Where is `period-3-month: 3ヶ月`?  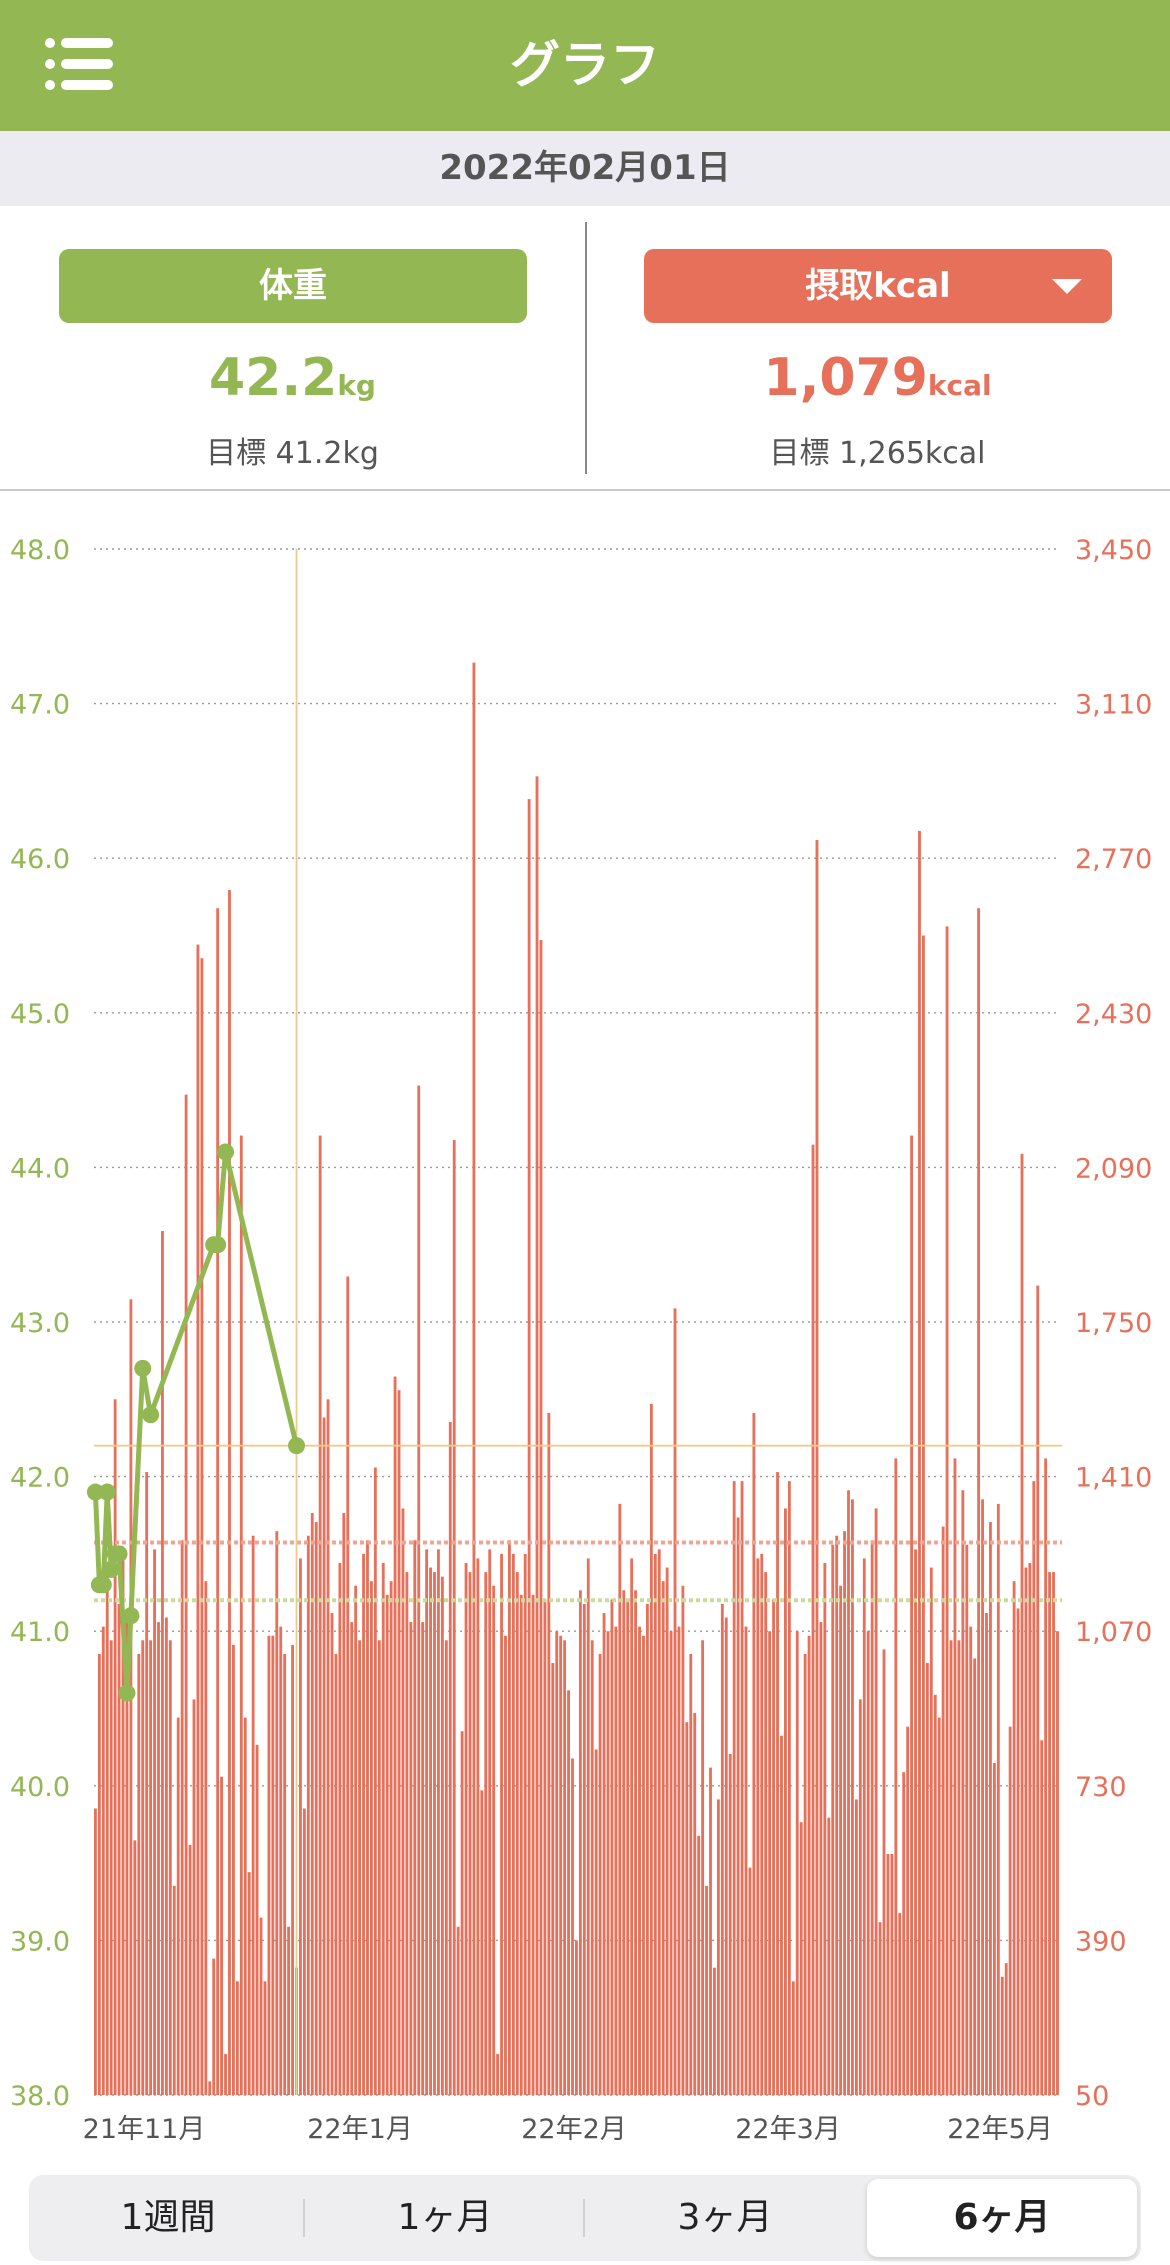
period-3-month: 3ヶ月 is located at coordinates (725, 2217).